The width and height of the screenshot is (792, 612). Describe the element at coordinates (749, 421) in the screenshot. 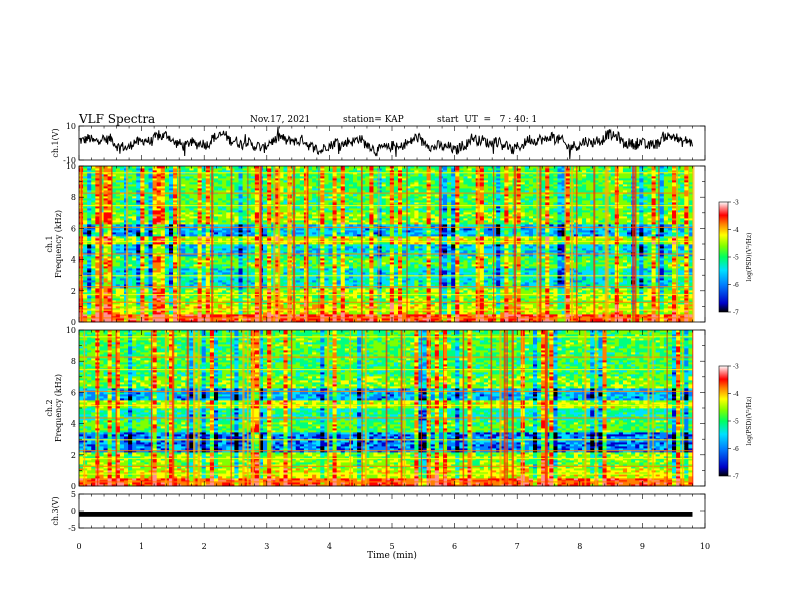

I see `colorbar-label: log(PSD)(V²/Hz)` at that location.